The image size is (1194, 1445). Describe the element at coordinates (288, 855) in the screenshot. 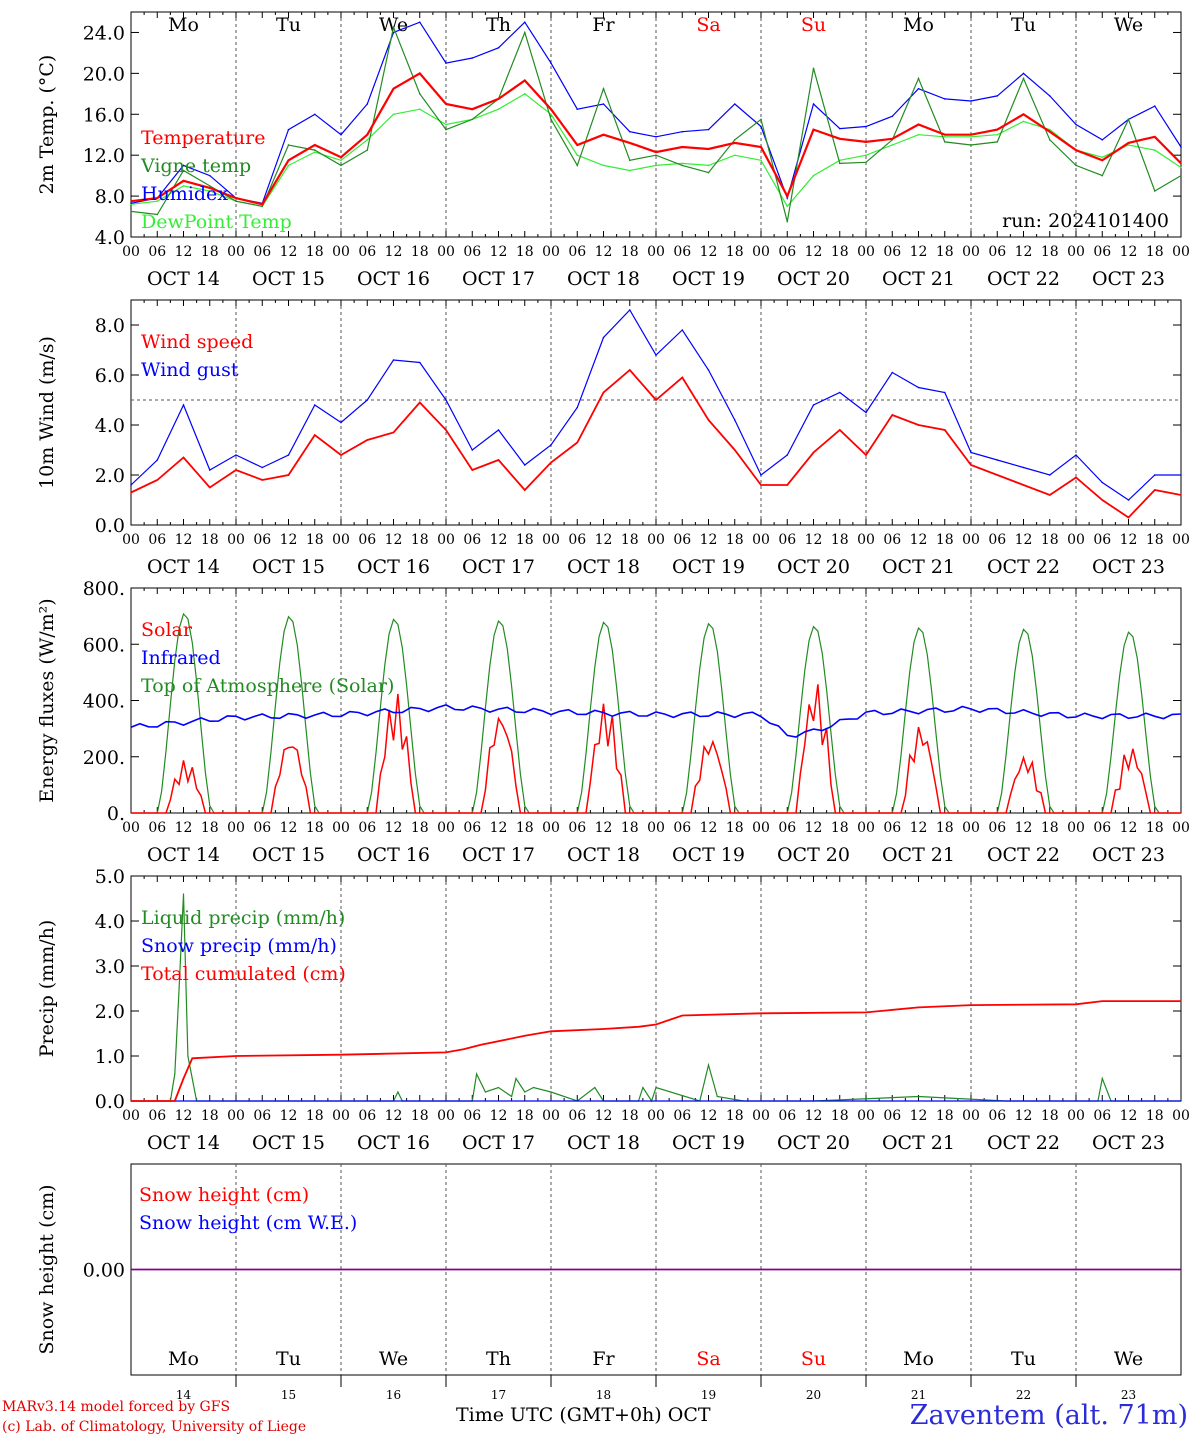

I see `date-label: OCT 15` at that location.